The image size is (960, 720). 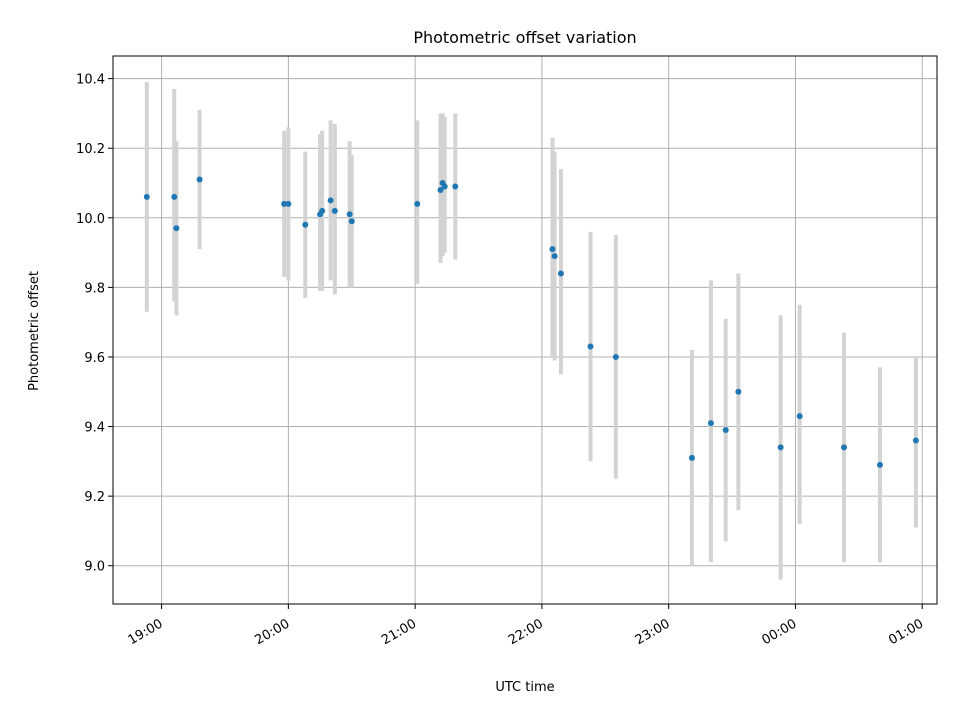 What do you see at coordinates (90, 149) in the screenshot?
I see `y-tick-label: 10.2` at bounding box center [90, 149].